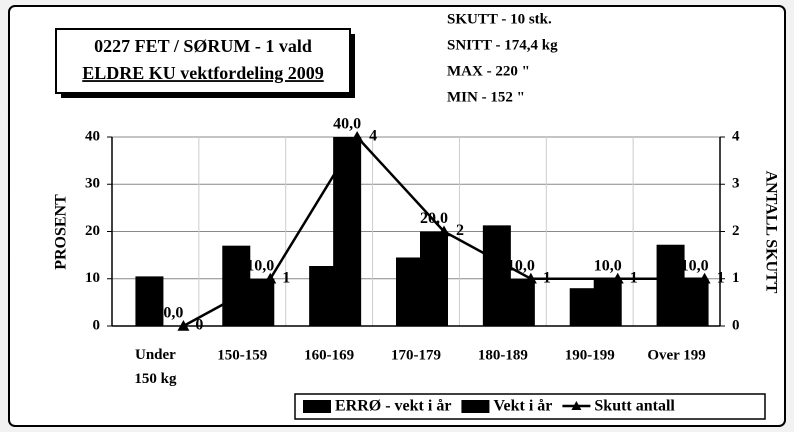 The image size is (794, 432). What do you see at coordinates (347, 124) in the screenshot?
I see `data-label: 40,0` at bounding box center [347, 124].